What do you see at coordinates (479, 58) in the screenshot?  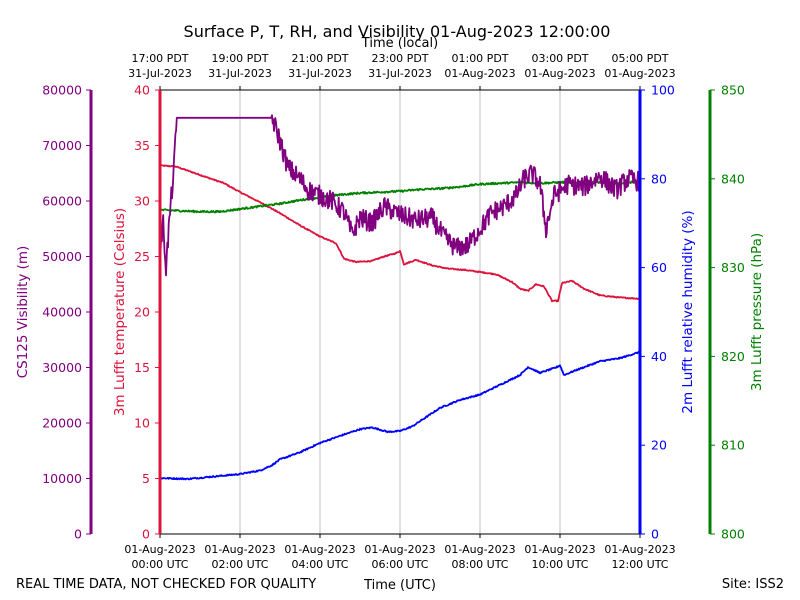 I see `x-tick-label-local-time: 01:00 PDT` at bounding box center [479, 58].